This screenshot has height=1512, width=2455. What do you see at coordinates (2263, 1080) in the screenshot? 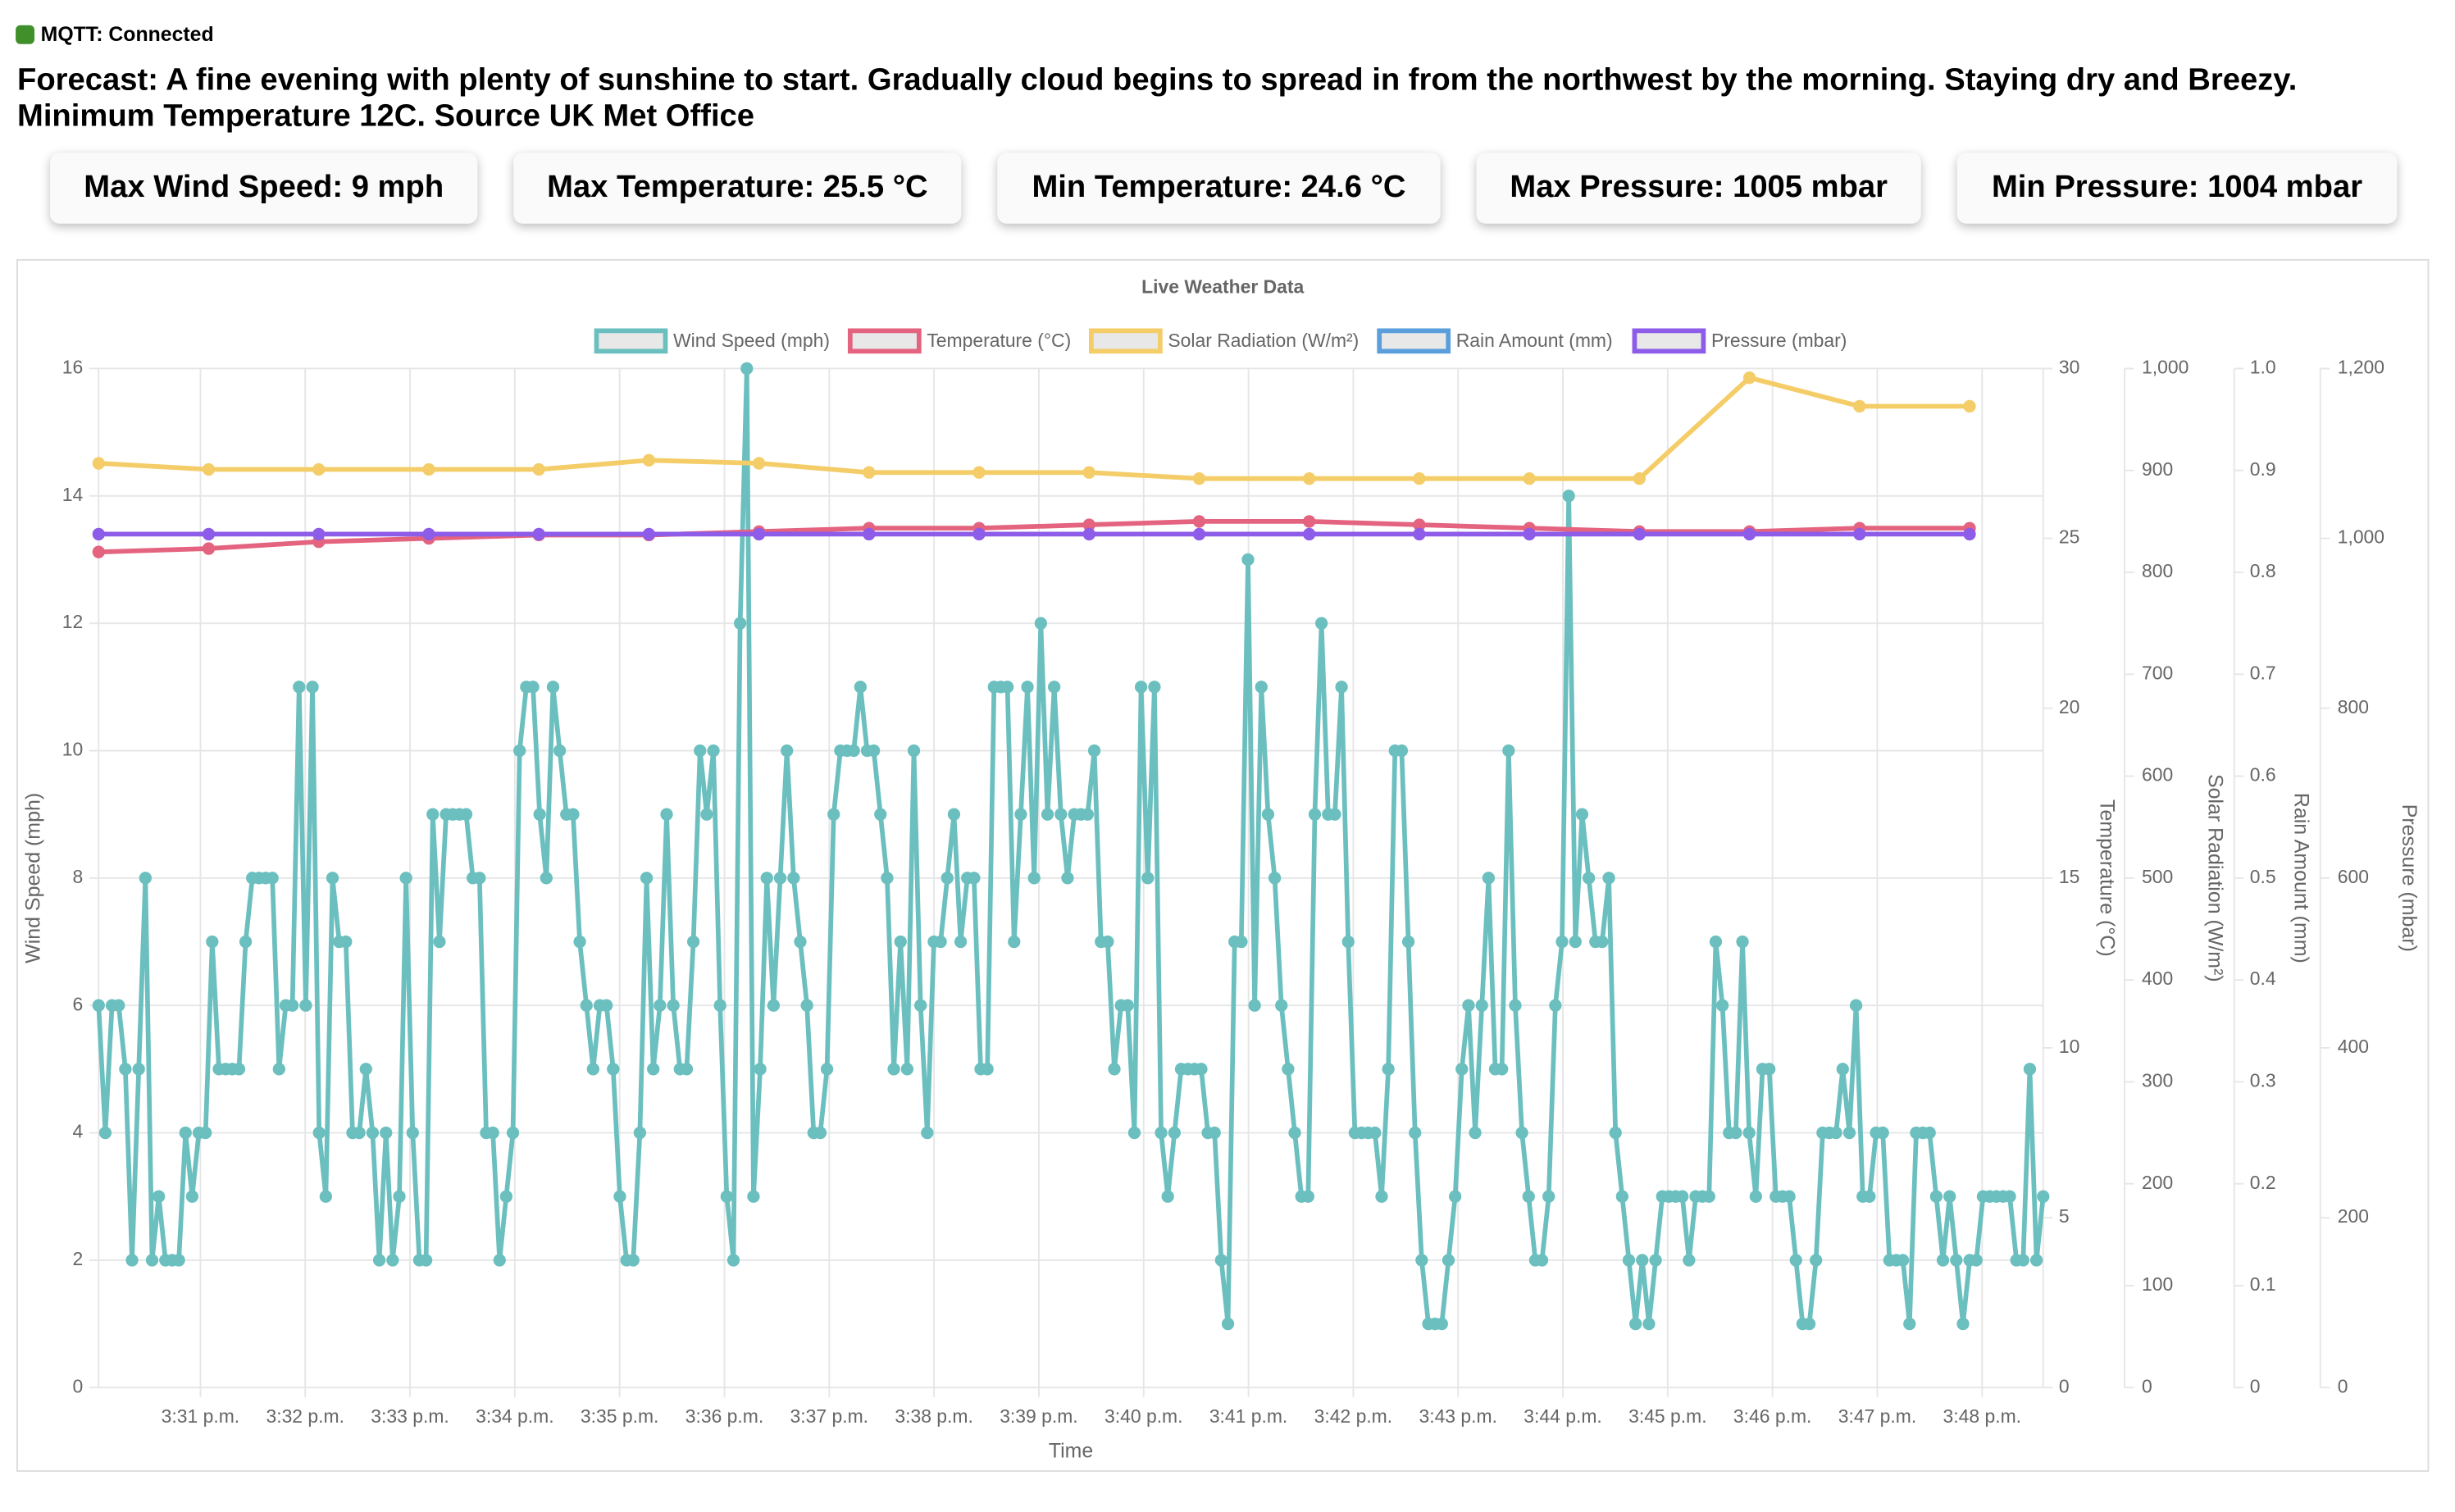
I see `y-tick-label: 0.3` at bounding box center [2263, 1080].